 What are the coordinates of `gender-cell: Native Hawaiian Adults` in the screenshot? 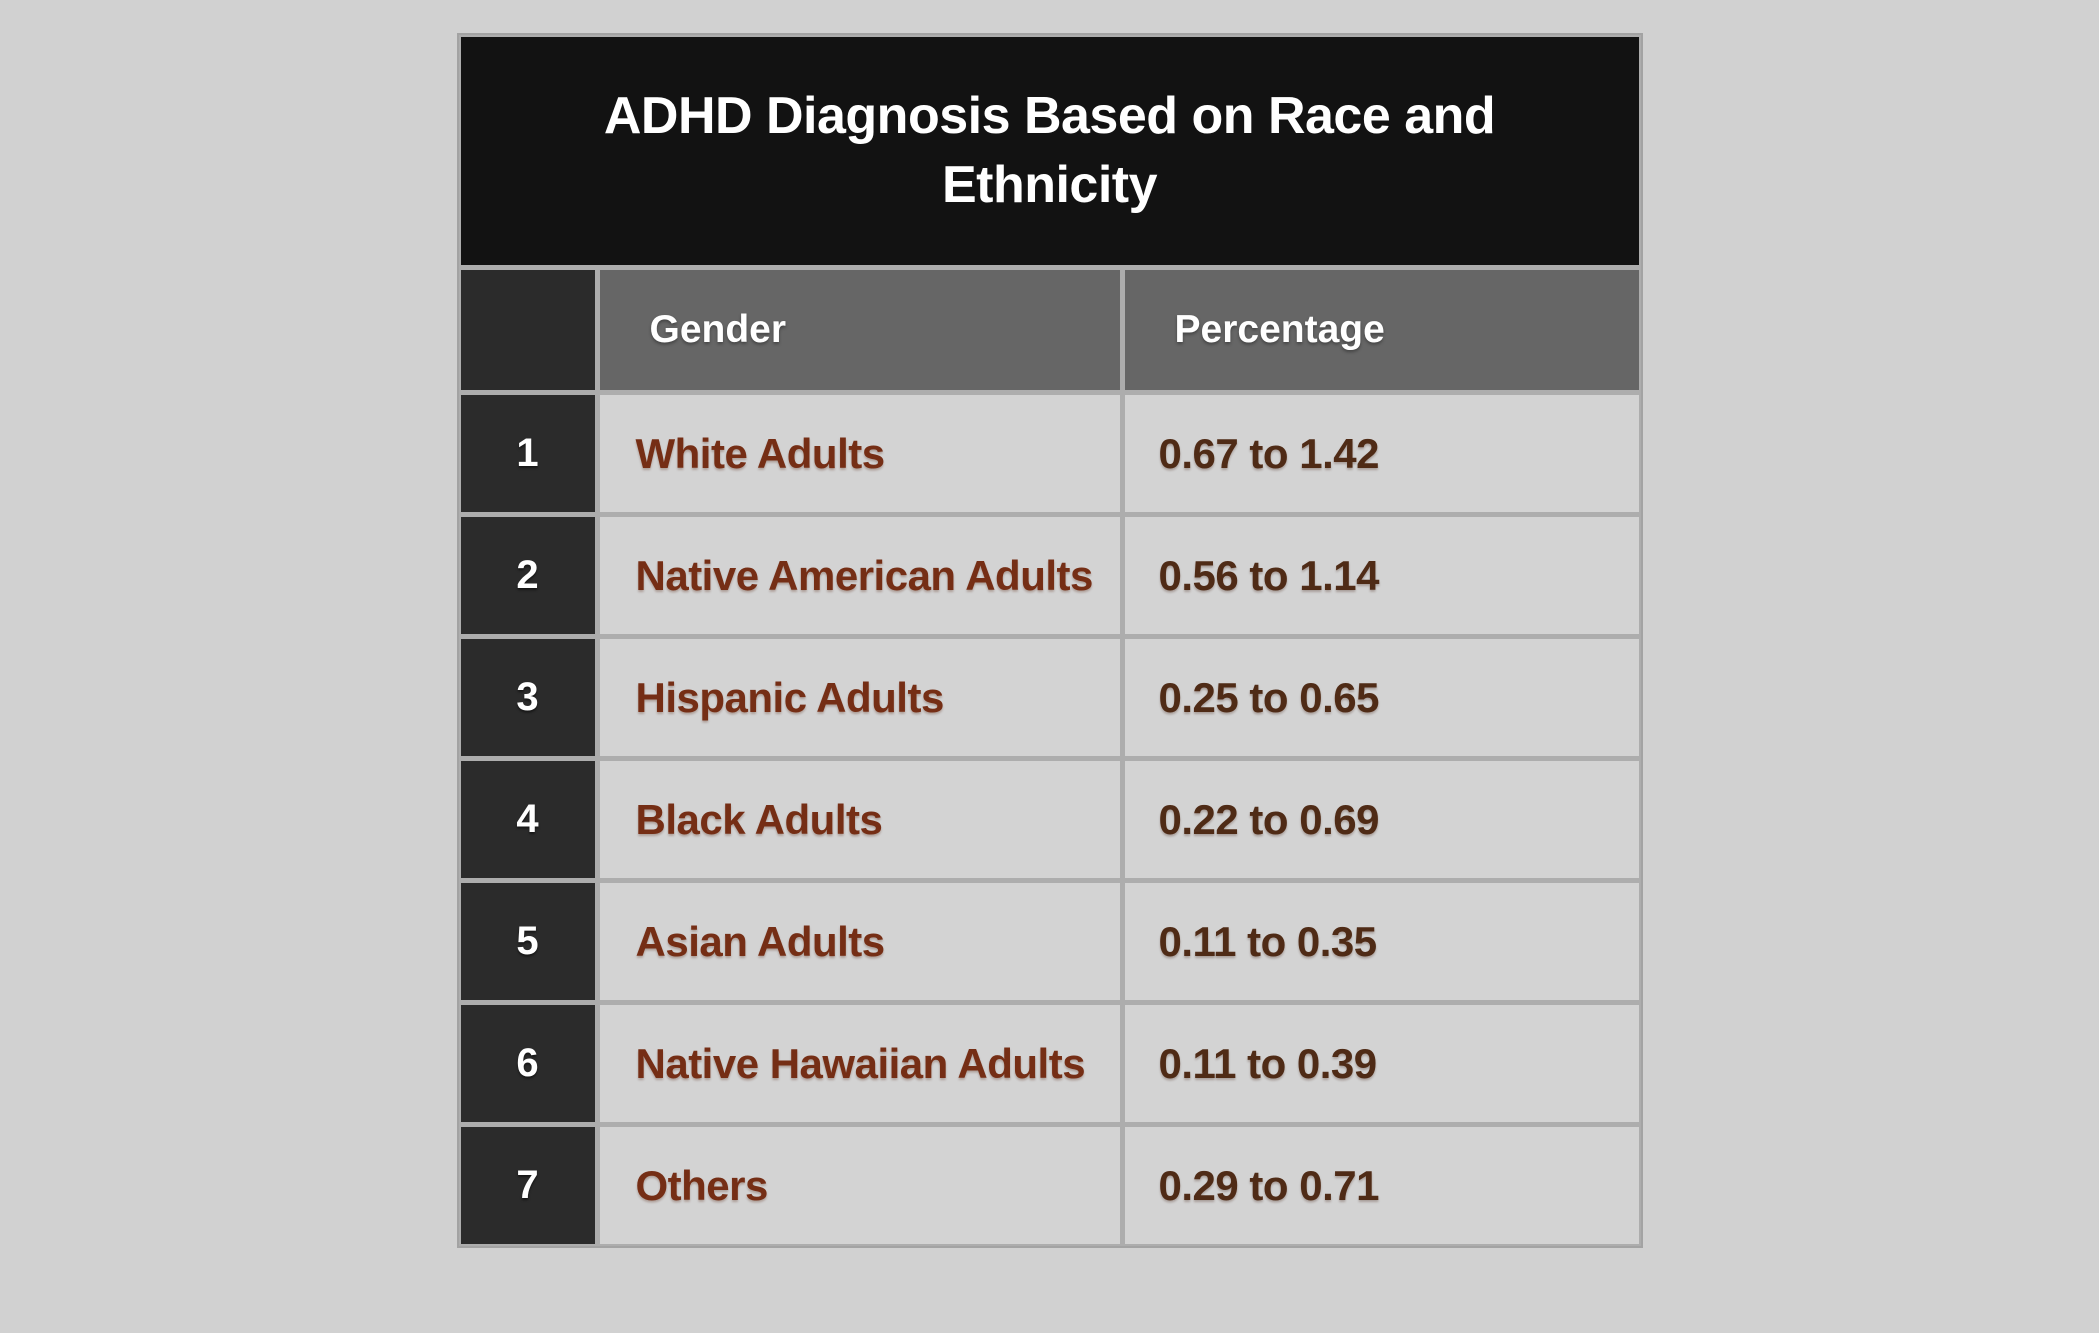 It's located at (859, 1063).